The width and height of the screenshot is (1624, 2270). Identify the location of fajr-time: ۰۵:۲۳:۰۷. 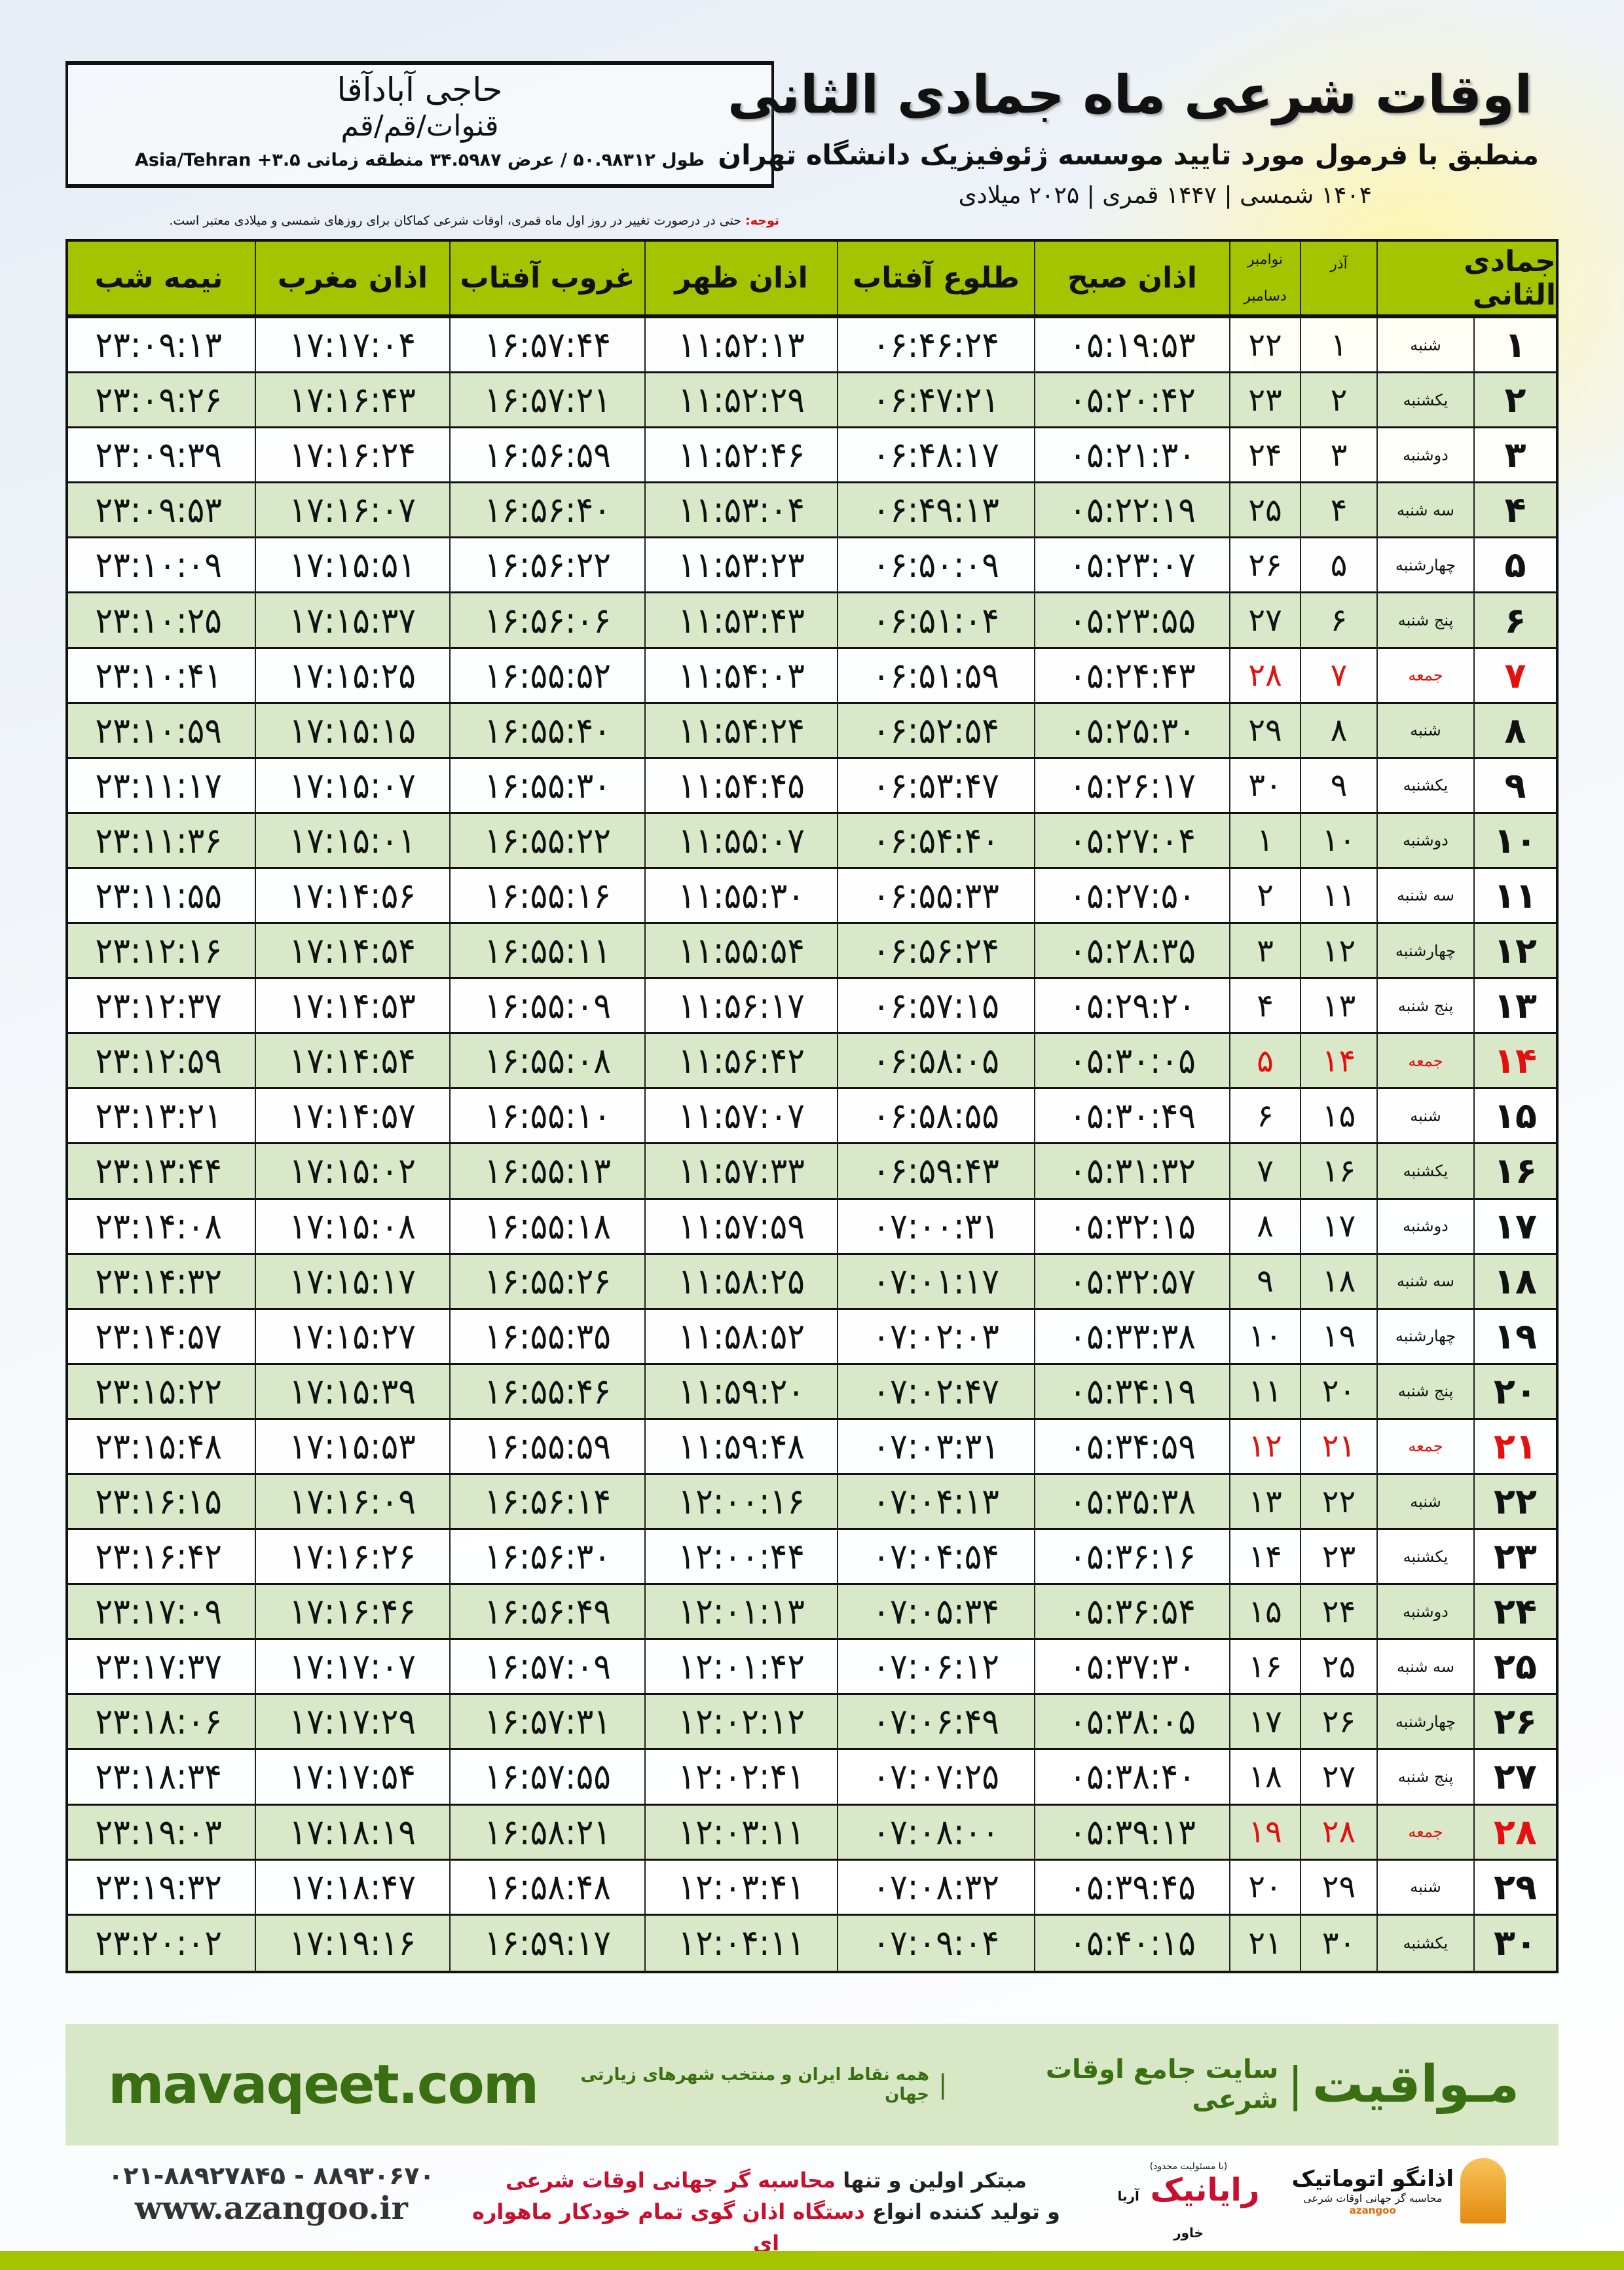
(1131, 565).